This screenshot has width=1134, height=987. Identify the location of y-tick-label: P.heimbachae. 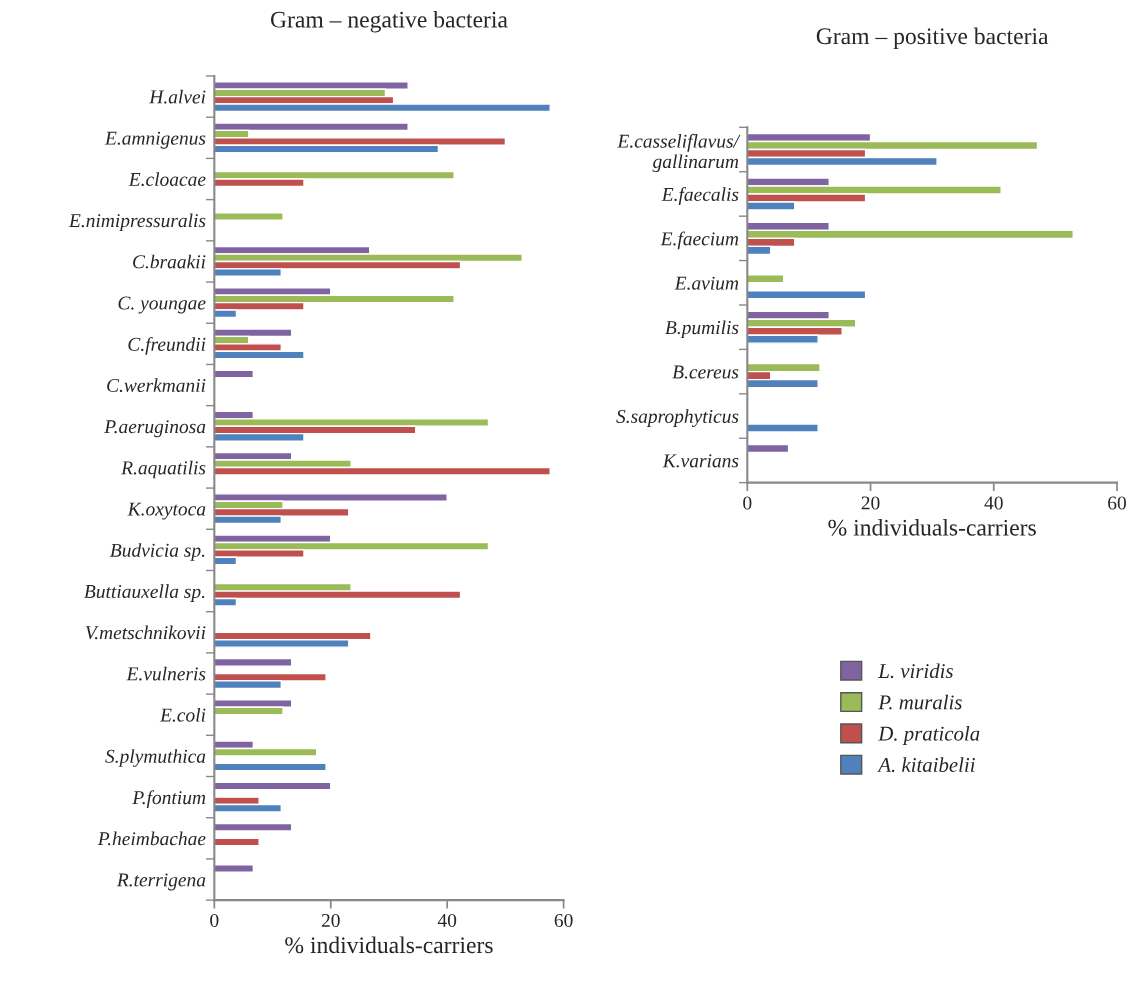
(151, 838).